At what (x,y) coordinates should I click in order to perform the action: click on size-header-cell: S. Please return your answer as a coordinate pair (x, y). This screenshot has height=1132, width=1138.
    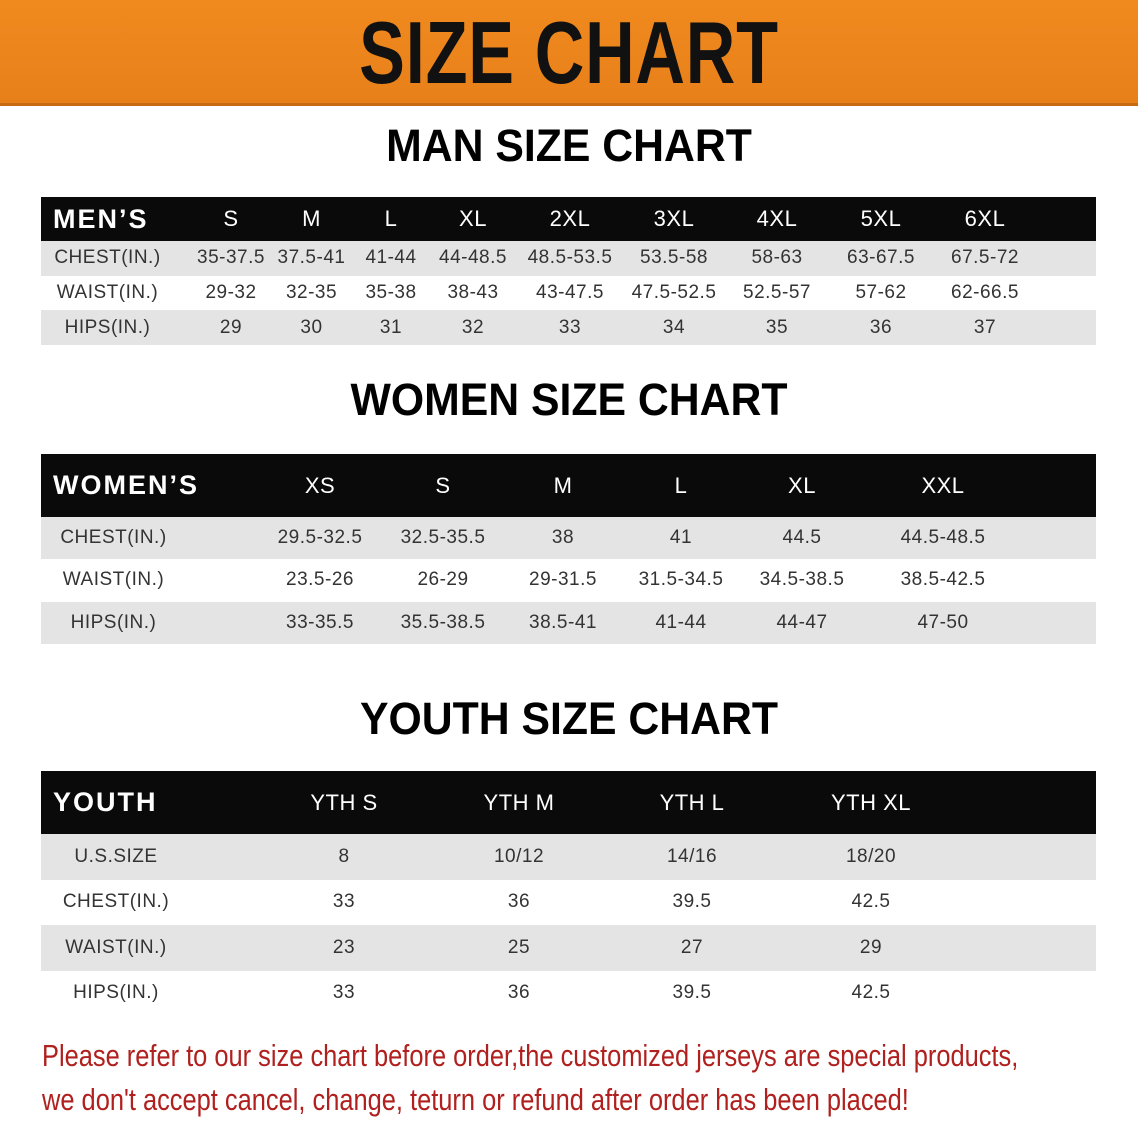
    Looking at the image, I should click on (231, 218).